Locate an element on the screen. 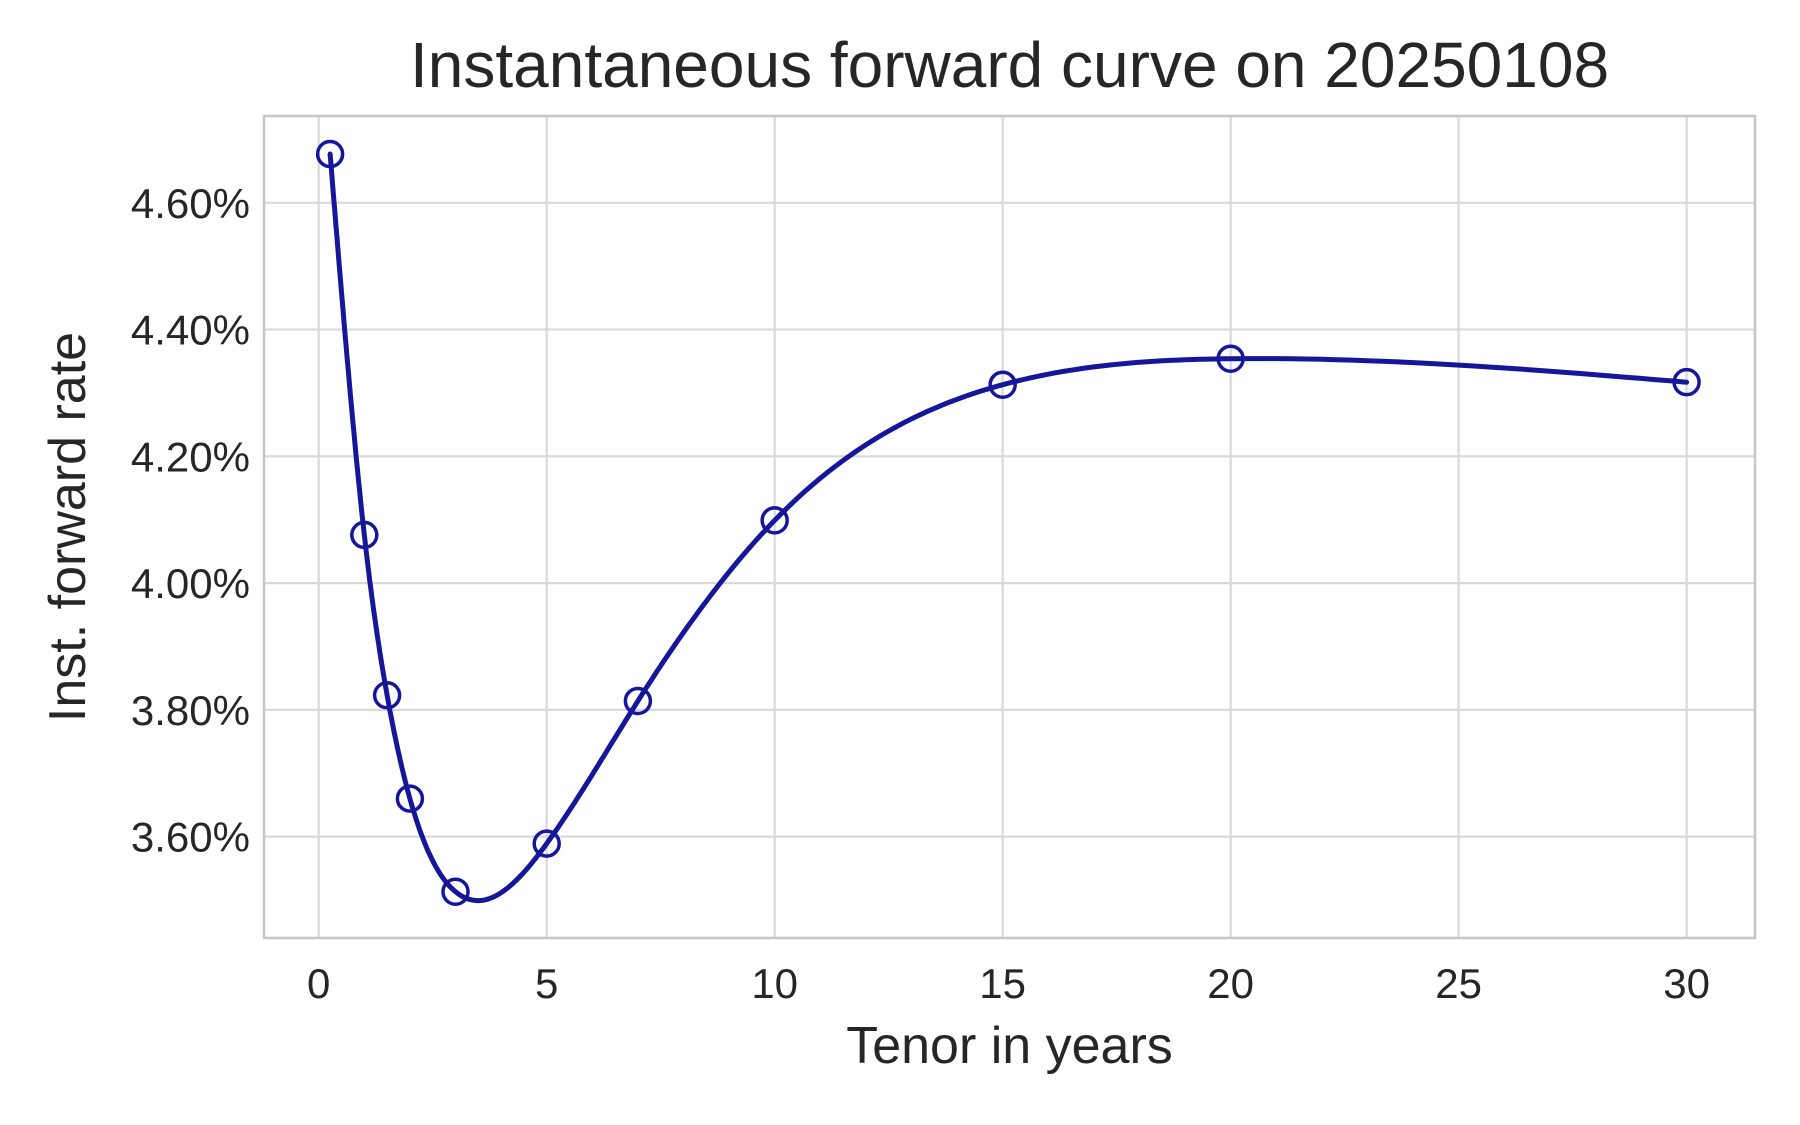  y-tick-label: 3.80% is located at coordinates (190, 710).